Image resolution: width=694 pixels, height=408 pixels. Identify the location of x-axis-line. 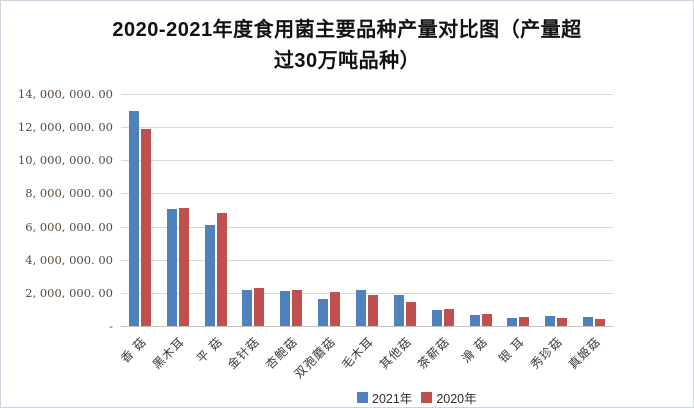
(367, 326).